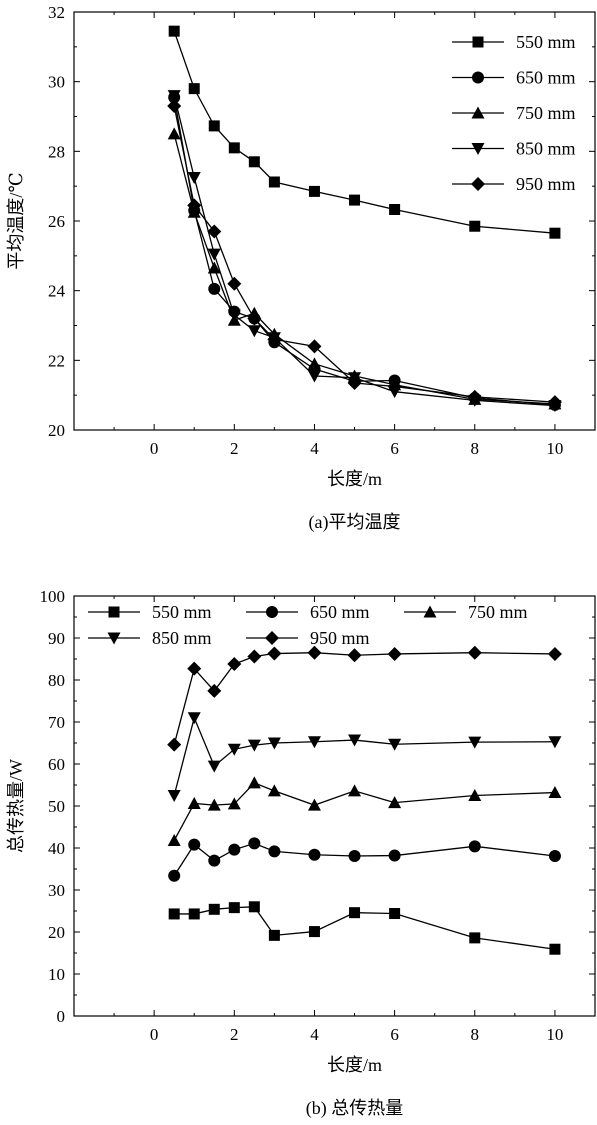 The height and width of the screenshot is (1125, 597). Describe the element at coordinates (475, 448) in the screenshot. I see `x-tick-label: 8` at that location.